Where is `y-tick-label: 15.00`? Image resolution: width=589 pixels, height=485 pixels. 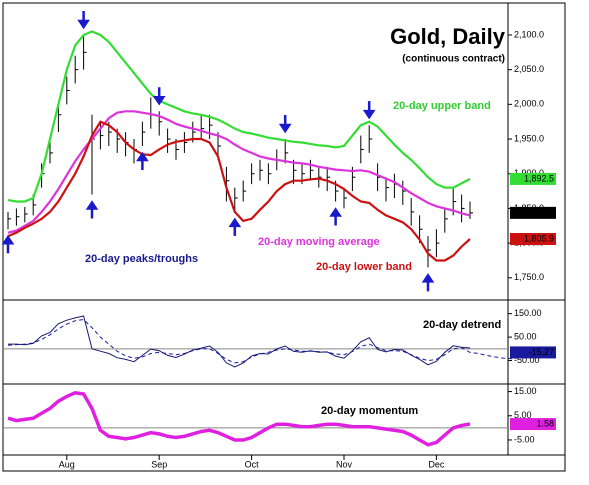 y-tick-label: 15.00 is located at coordinates (525, 391).